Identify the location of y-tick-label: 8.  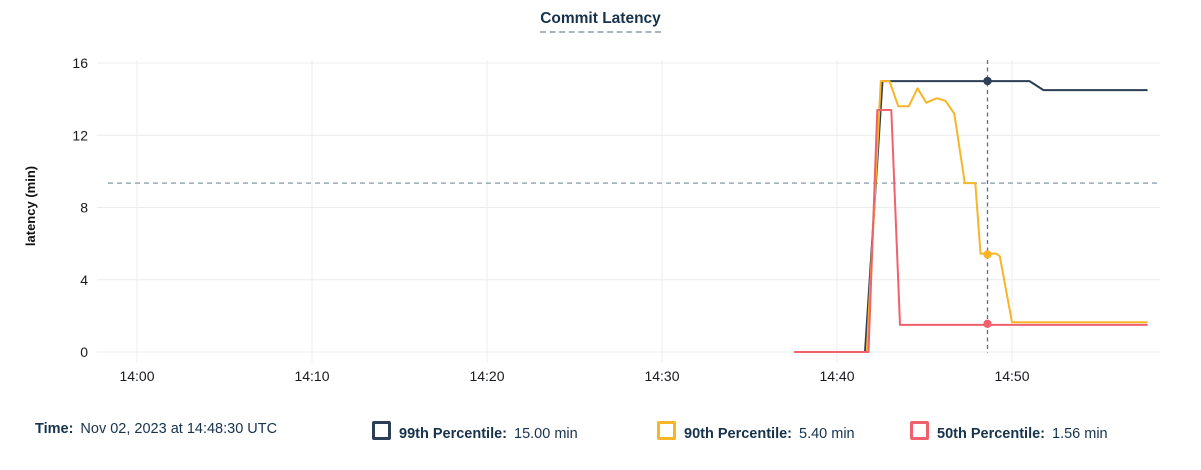
(84, 208).